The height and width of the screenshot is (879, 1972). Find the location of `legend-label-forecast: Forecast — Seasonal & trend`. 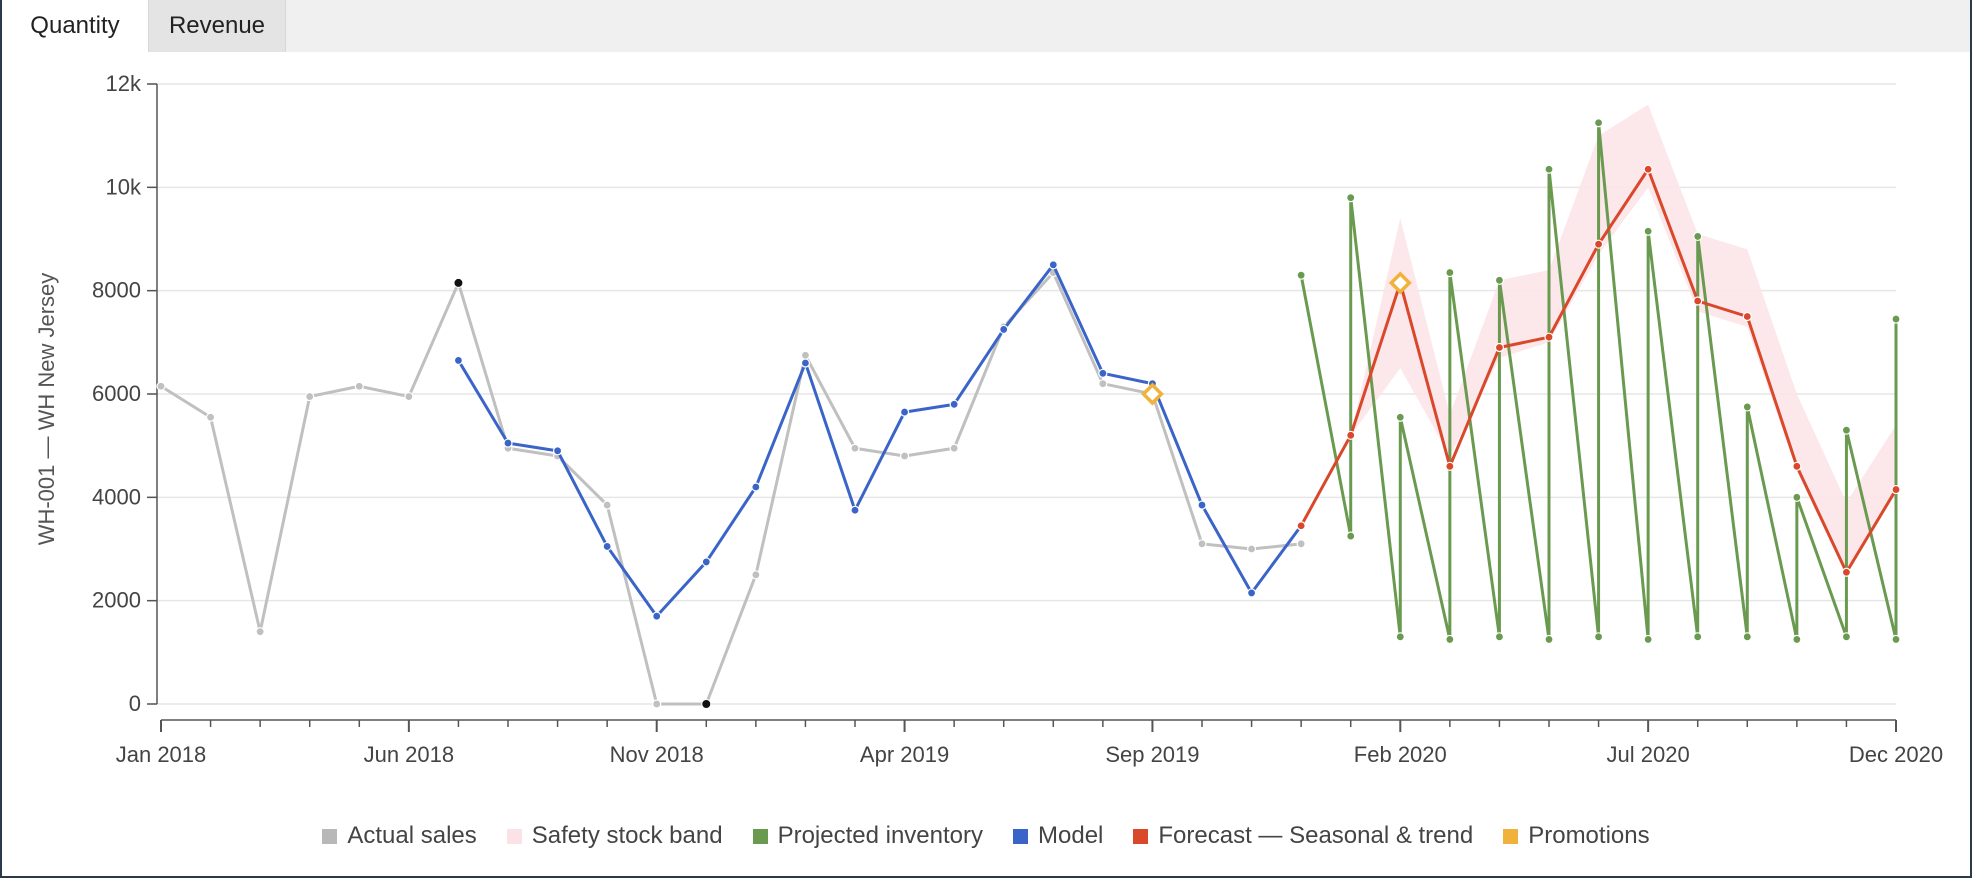

legend-label-forecast: Forecast — Seasonal & trend is located at coordinates (1316, 835).